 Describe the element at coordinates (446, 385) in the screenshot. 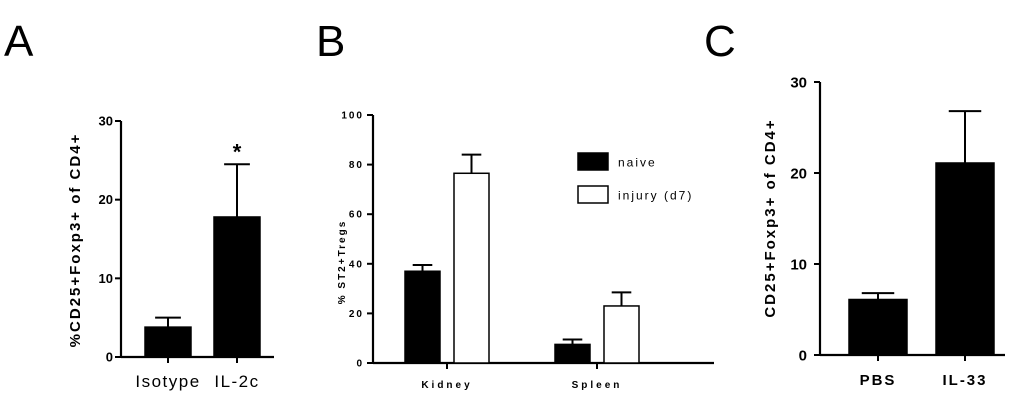

I see `panel-b-x-tick-label: Kidney` at that location.